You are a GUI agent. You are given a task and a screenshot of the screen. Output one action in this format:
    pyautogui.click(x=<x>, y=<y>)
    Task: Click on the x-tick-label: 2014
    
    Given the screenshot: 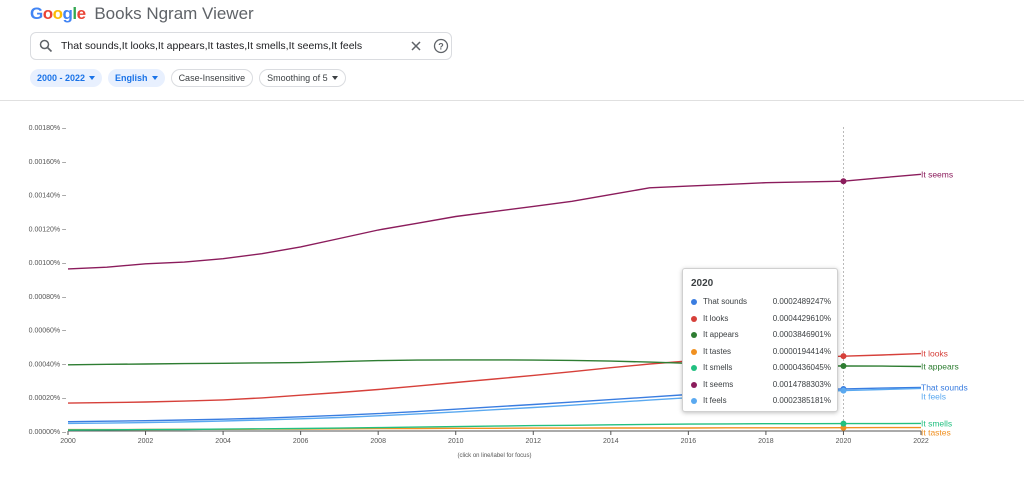 What is the action you would take?
    pyautogui.click(x=611, y=441)
    